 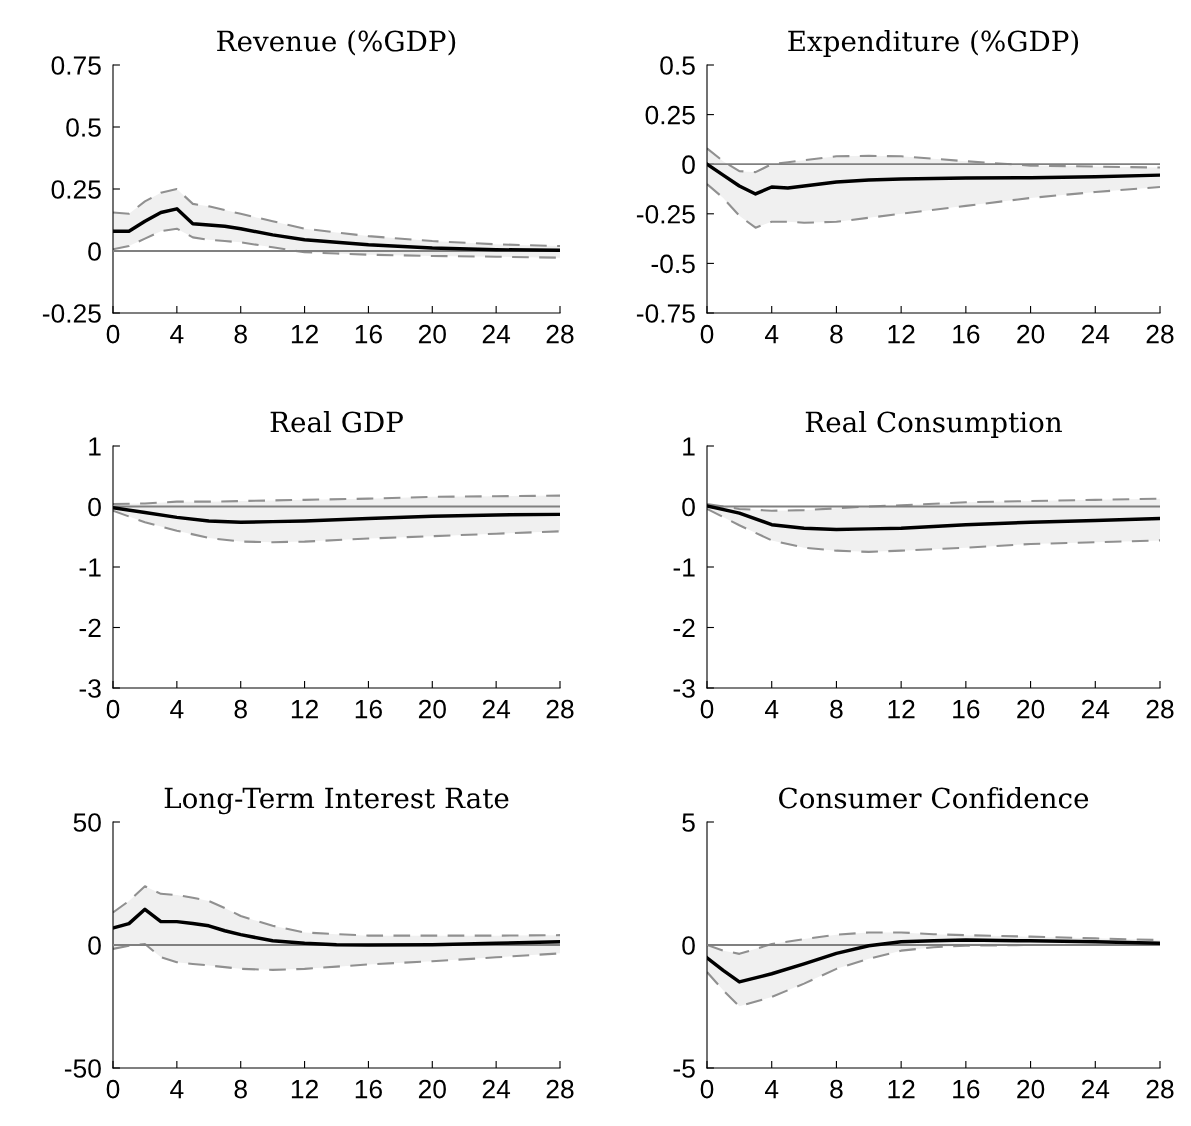 What do you see at coordinates (87, 822) in the screenshot?
I see `y-tick-label: 50` at bounding box center [87, 822].